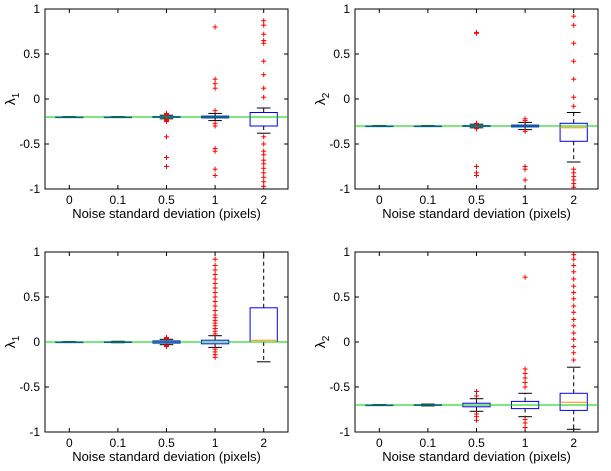 Image resolution: width=611 pixels, height=471 pixels. Describe the element at coordinates (326, 338) in the screenshot. I see `y-axis-label-subscript: 2` at that location.